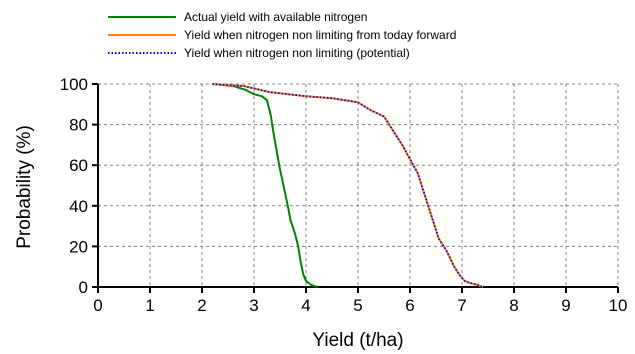  What do you see at coordinates (78, 246) in the screenshot?
I see `y-tick-label-1: 20` at bounding box center [78, 246].